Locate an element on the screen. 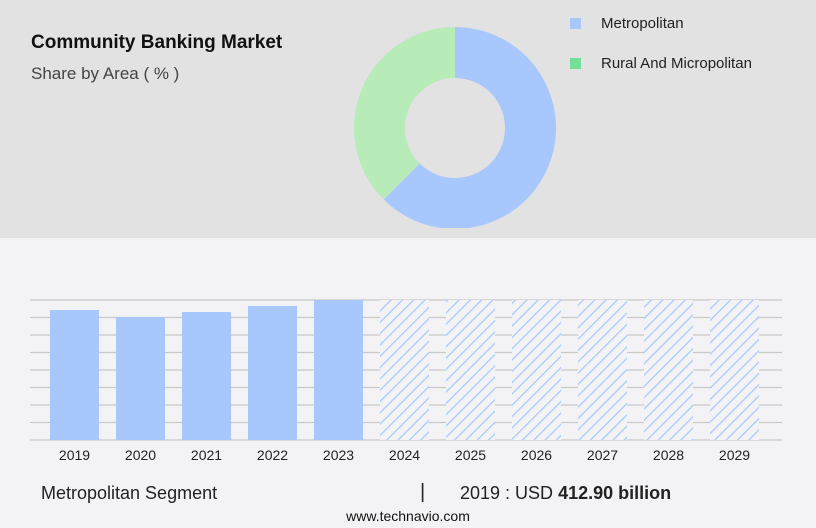 This screenshot has height=528, width=816. bar-2020 is located at coordinates (140, 378).